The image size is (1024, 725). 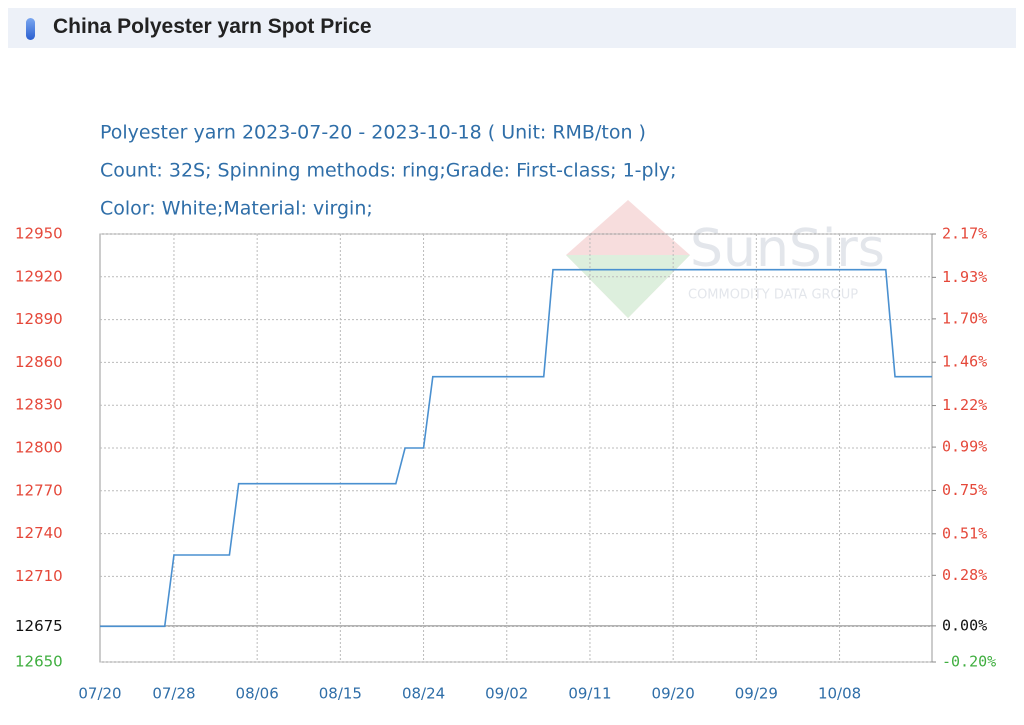 What do you see at coordinates (39, 533) in the screenshot?
I see `y-tick-label: 12740` at bounding box center [39, 533].